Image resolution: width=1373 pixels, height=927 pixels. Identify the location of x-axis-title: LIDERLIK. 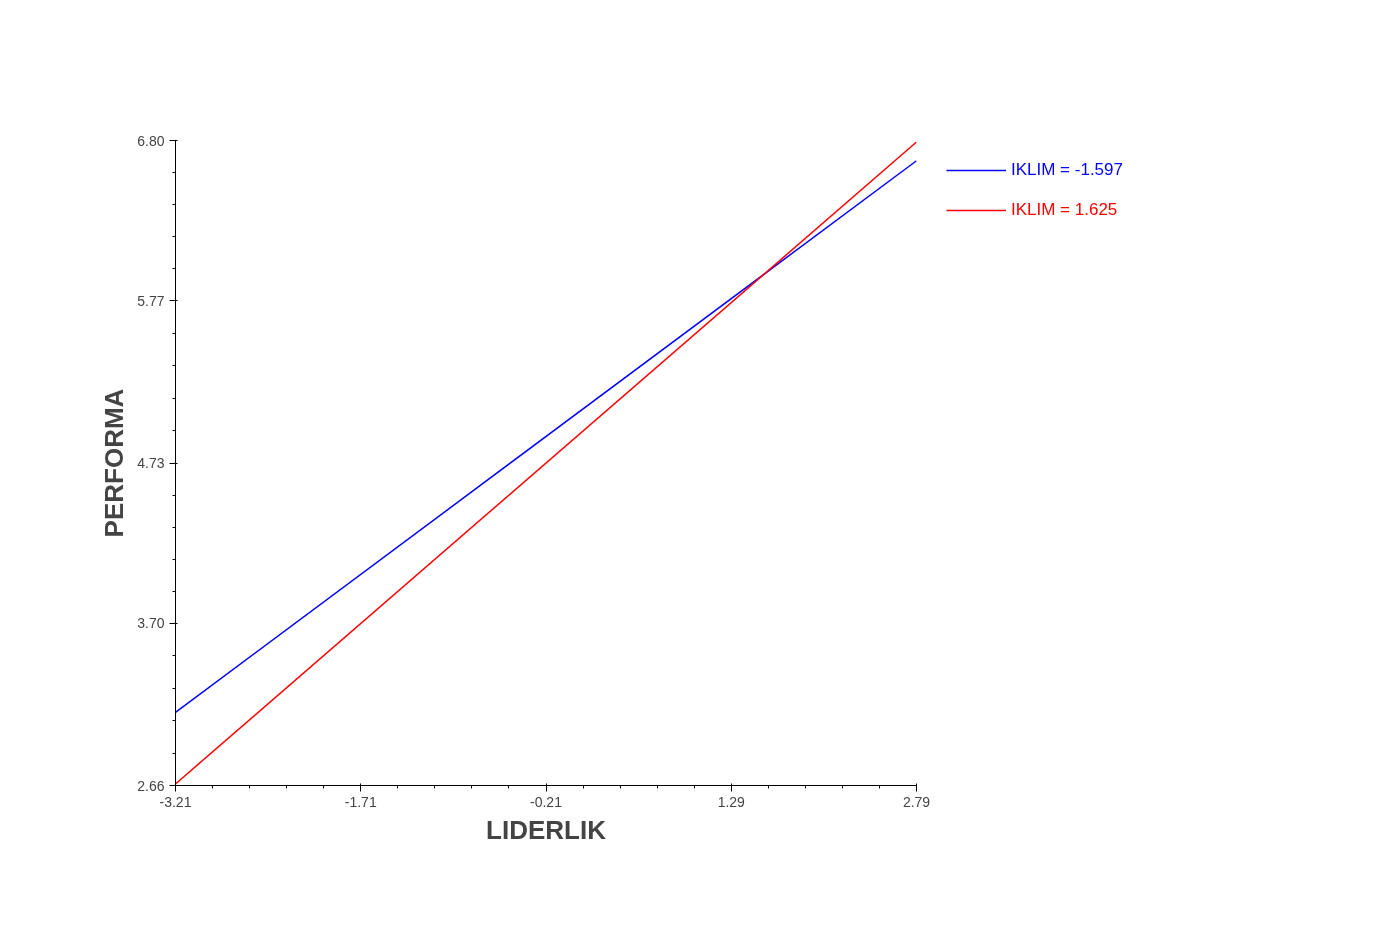
(546, 829).